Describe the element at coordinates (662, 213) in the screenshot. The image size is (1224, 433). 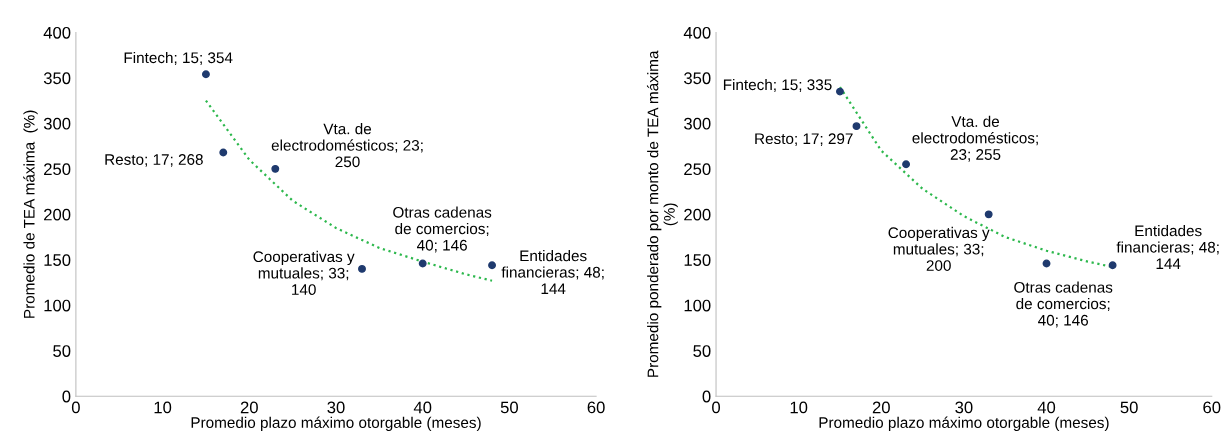
I see `y-axis-title: Promedio ponderado por monto de TEA máxima (%)` at that location.